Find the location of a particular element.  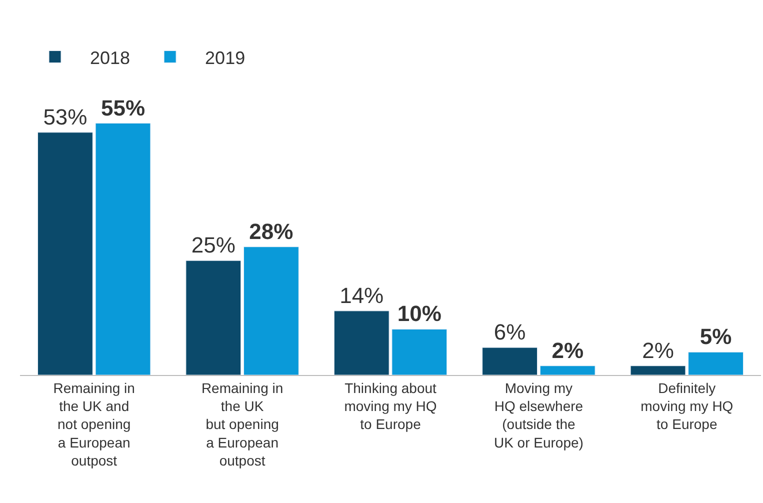

legend-label: 2019 is located at coordinates (225, 58).